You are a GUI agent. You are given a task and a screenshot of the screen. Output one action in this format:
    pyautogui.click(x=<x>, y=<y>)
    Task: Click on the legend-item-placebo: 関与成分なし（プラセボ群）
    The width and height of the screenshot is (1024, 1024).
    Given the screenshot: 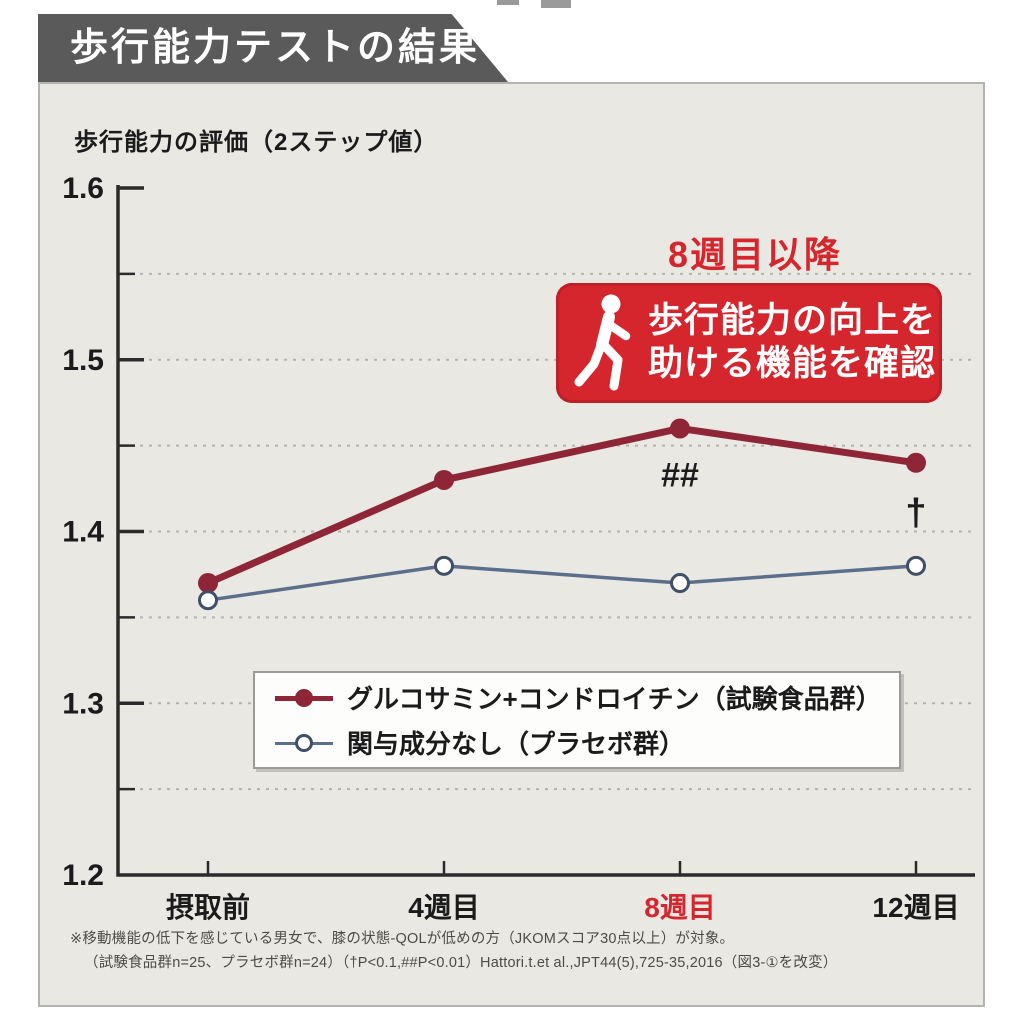 What is the action you would take?
    pyautogui.click(x=587, y=742)
    